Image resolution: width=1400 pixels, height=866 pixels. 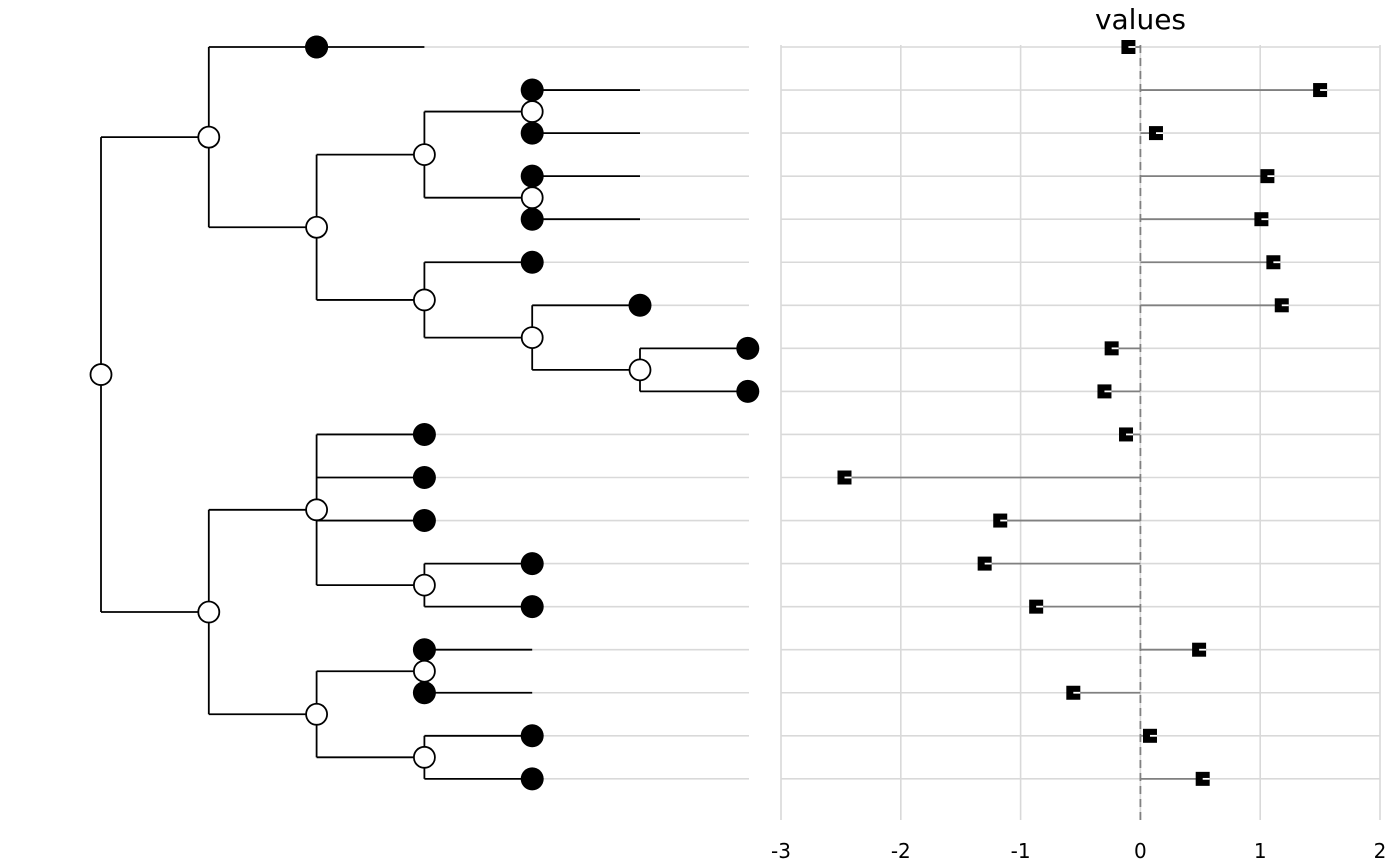 What do you see at coordinates (781, 851) in the screenshot?
I see `x-tick-label: -3` at bounding box center [781, 851].